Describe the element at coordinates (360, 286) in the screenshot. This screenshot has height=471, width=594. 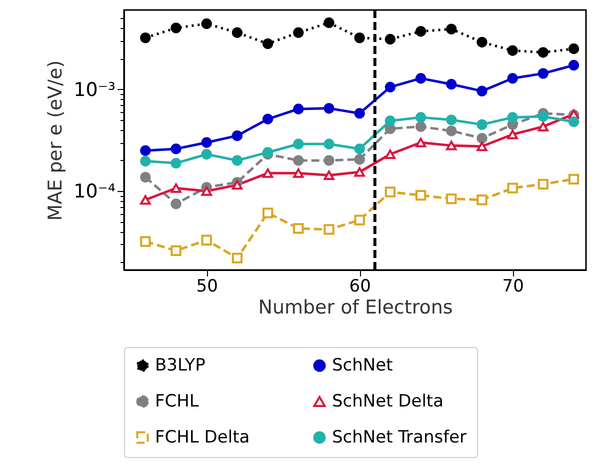
I see `x-tick-label: 60` at that location.